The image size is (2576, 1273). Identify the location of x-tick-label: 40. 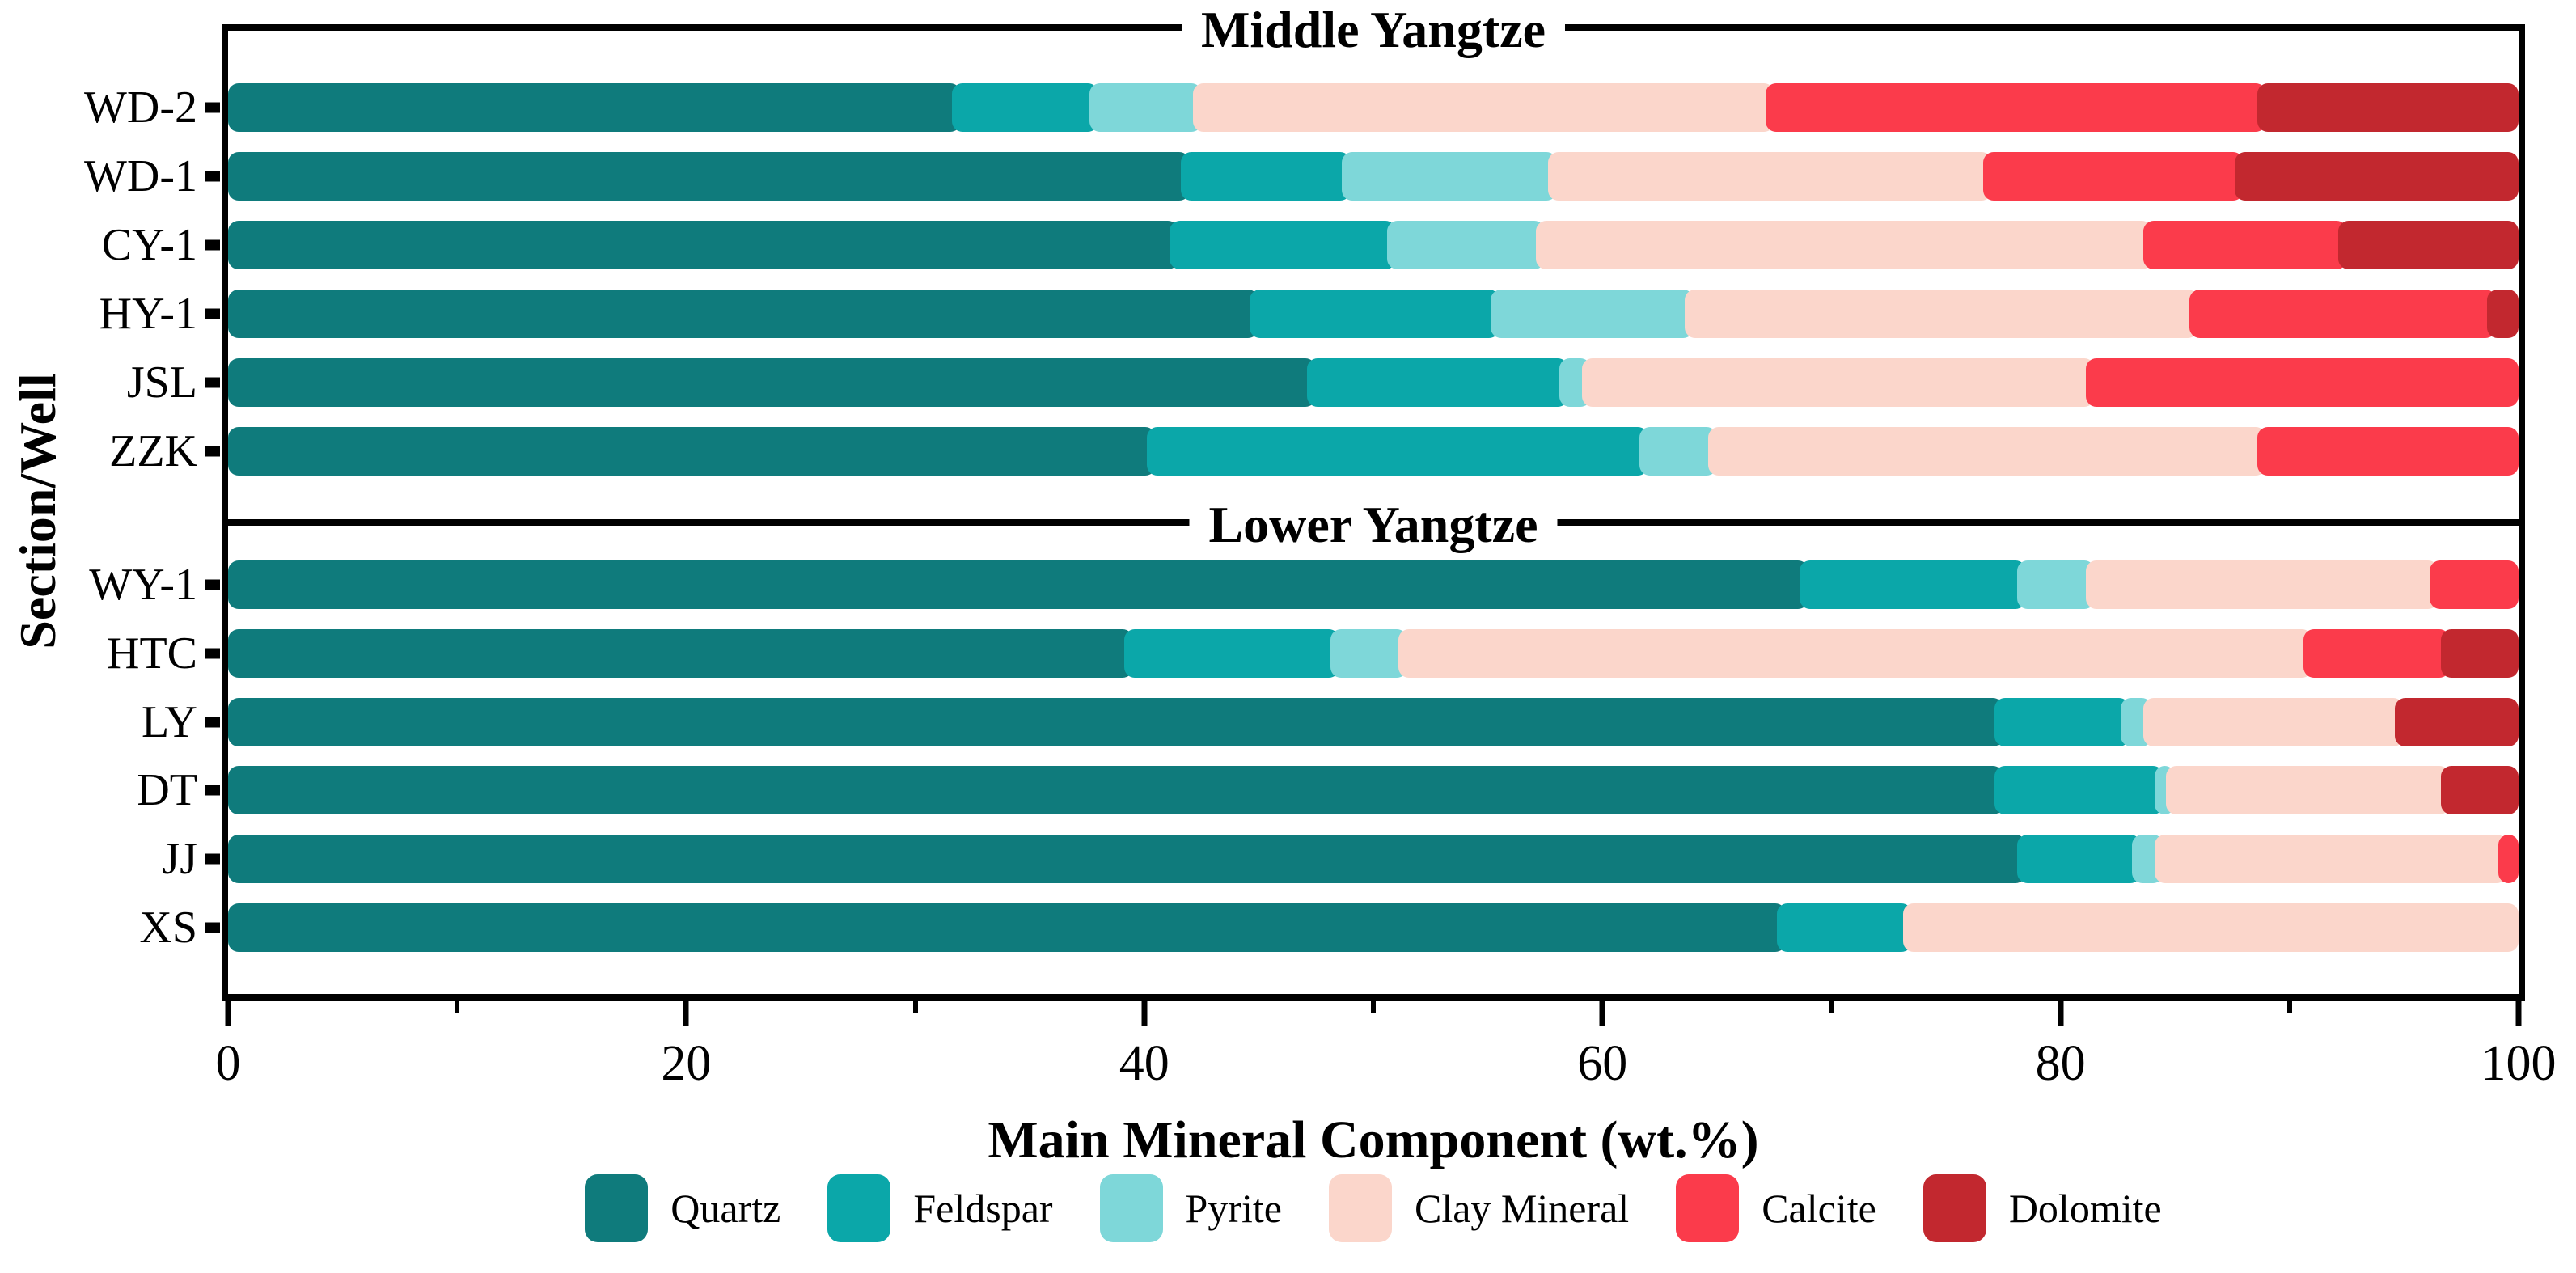
(1145, 1063).